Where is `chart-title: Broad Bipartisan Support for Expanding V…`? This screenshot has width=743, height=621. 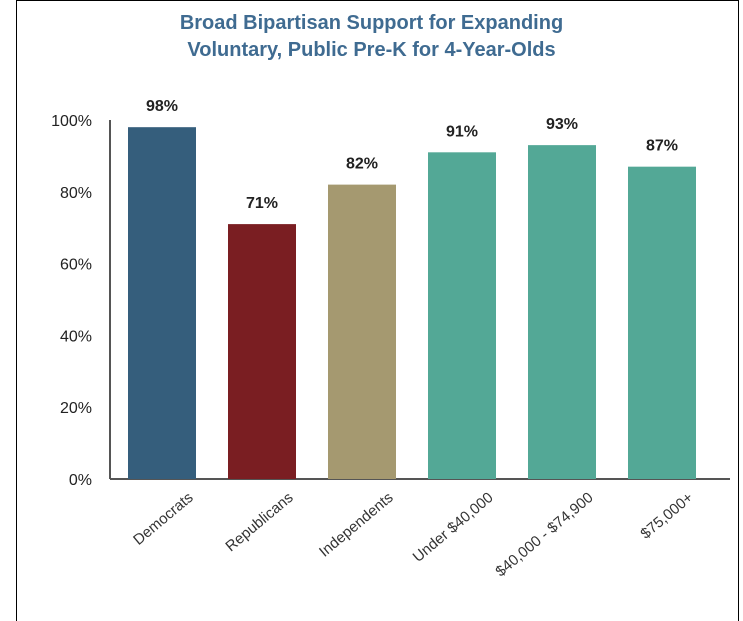 chart-title: Broad Bipartisan Support for Expanding V… is located at coordinates (371, 37).